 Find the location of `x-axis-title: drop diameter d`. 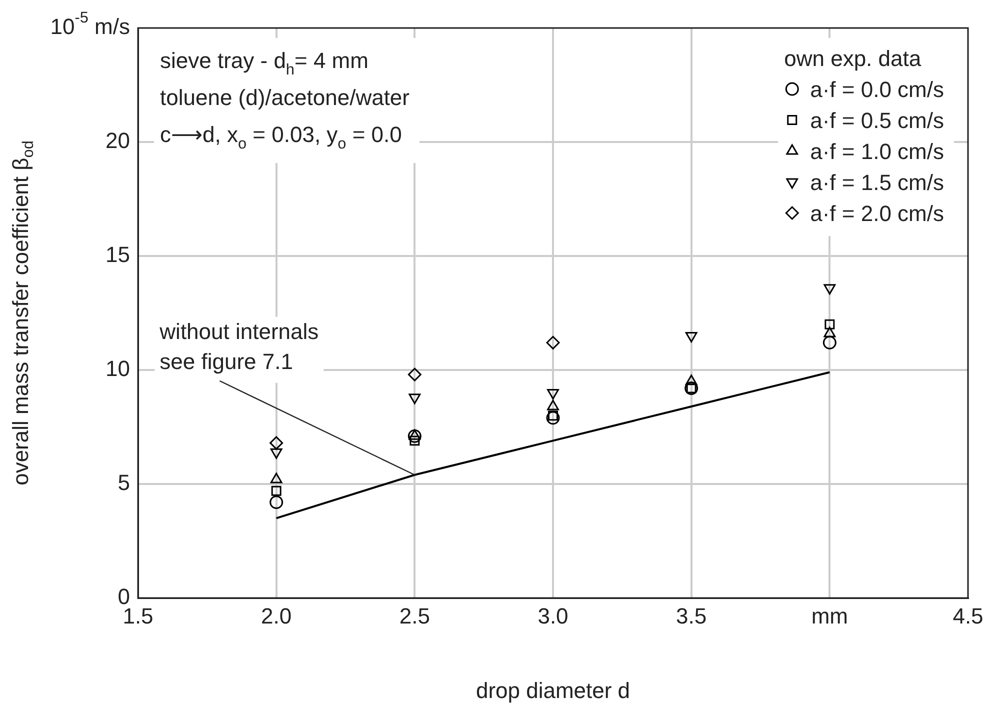

x-axis-title: drop diameter d is located at coordinates (553, 690).